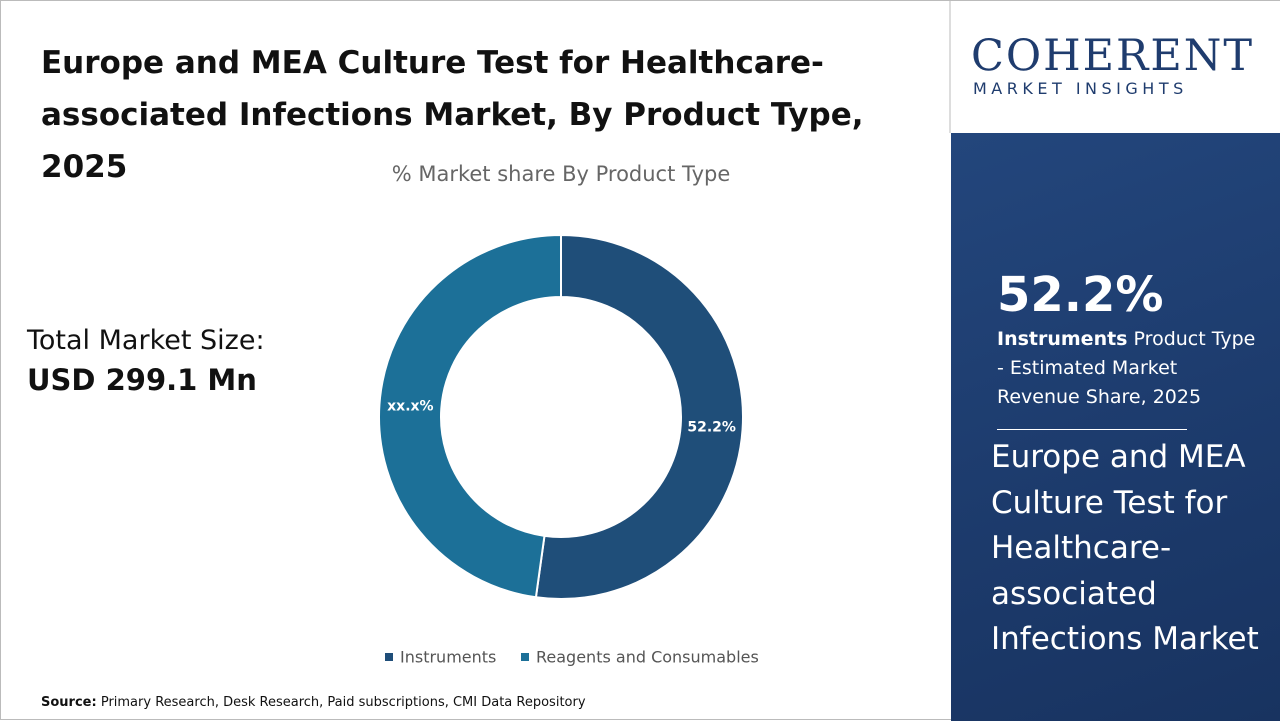 The width and height of the screenshot is (1280, 721). I want to click on logo-tagline: MARKET INSIGHTS, so click(1080, 88).